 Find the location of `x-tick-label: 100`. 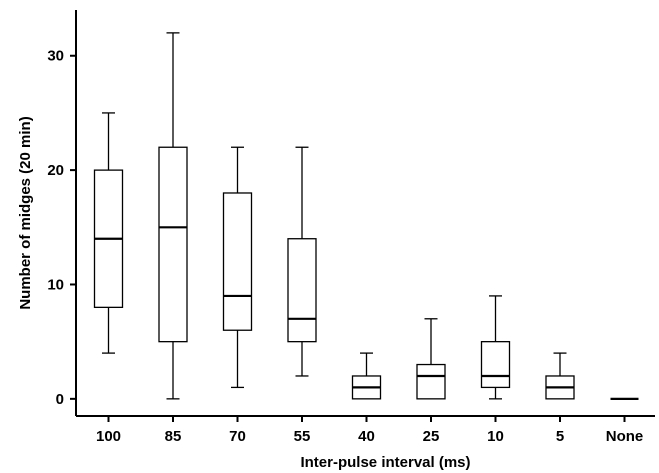

x-tick-label: 100 is located at coordinates (108, 436).